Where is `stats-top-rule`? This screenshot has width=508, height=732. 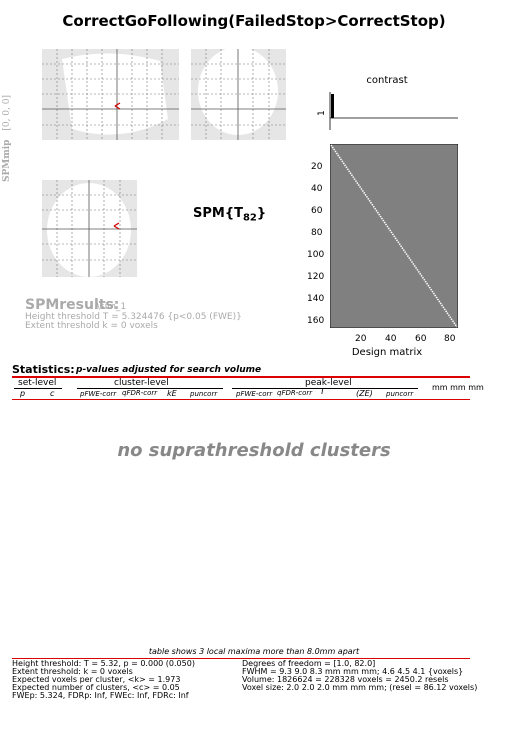
stats-top-rule is located at coordinates (241, 377).